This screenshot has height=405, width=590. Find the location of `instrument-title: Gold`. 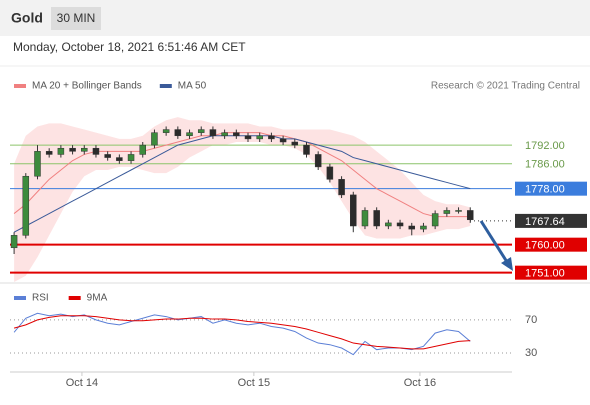

instrument-title: Gold is located at coordinates (27, 18).